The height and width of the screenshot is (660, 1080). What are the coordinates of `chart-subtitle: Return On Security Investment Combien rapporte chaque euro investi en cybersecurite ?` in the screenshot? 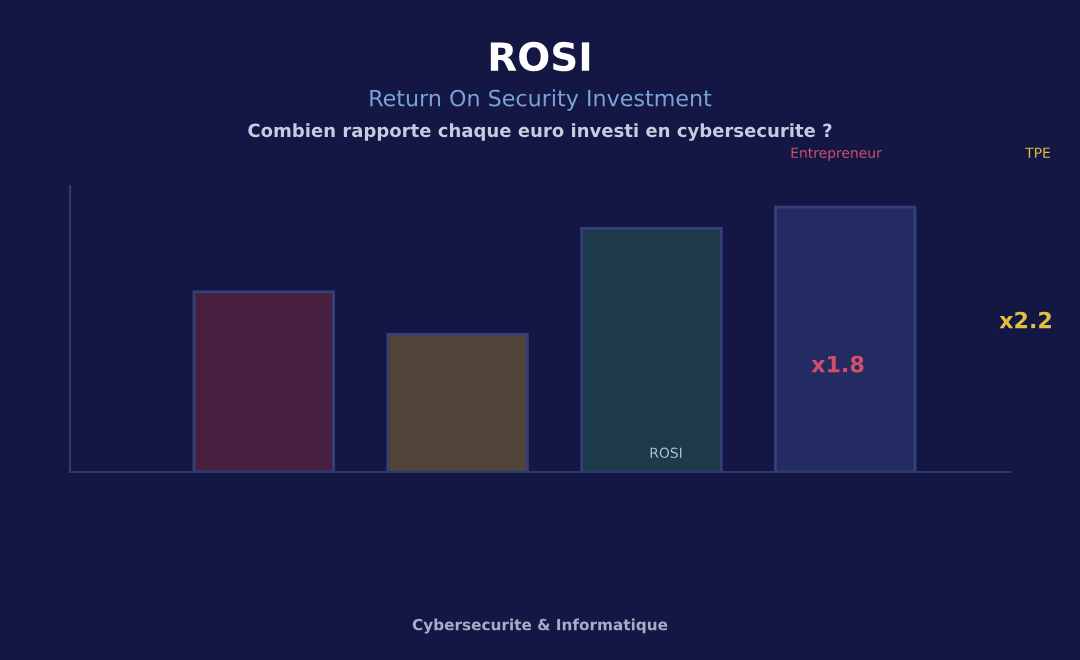 It's located at (540, 115).